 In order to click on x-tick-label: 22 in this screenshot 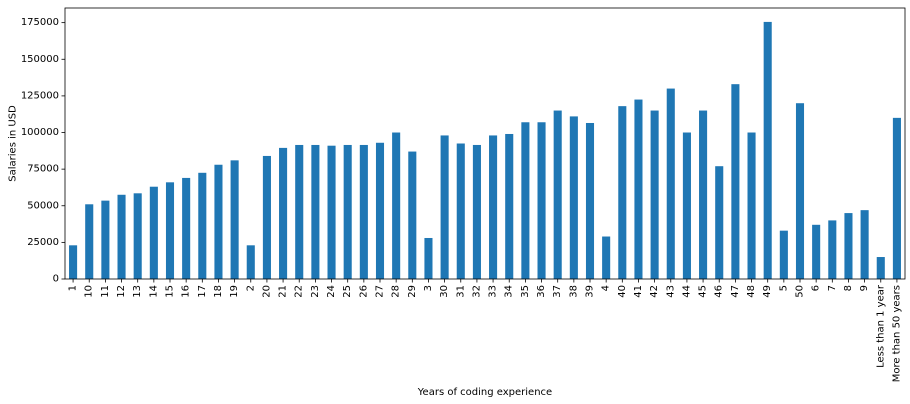, I will do `click(299, 291)`.